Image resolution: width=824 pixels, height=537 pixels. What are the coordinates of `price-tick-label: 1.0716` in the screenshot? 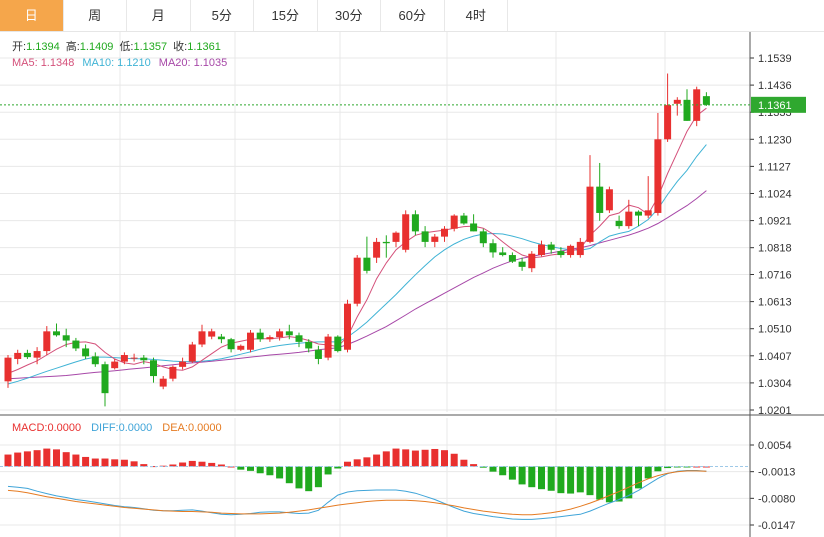 It's located at (775, 276).